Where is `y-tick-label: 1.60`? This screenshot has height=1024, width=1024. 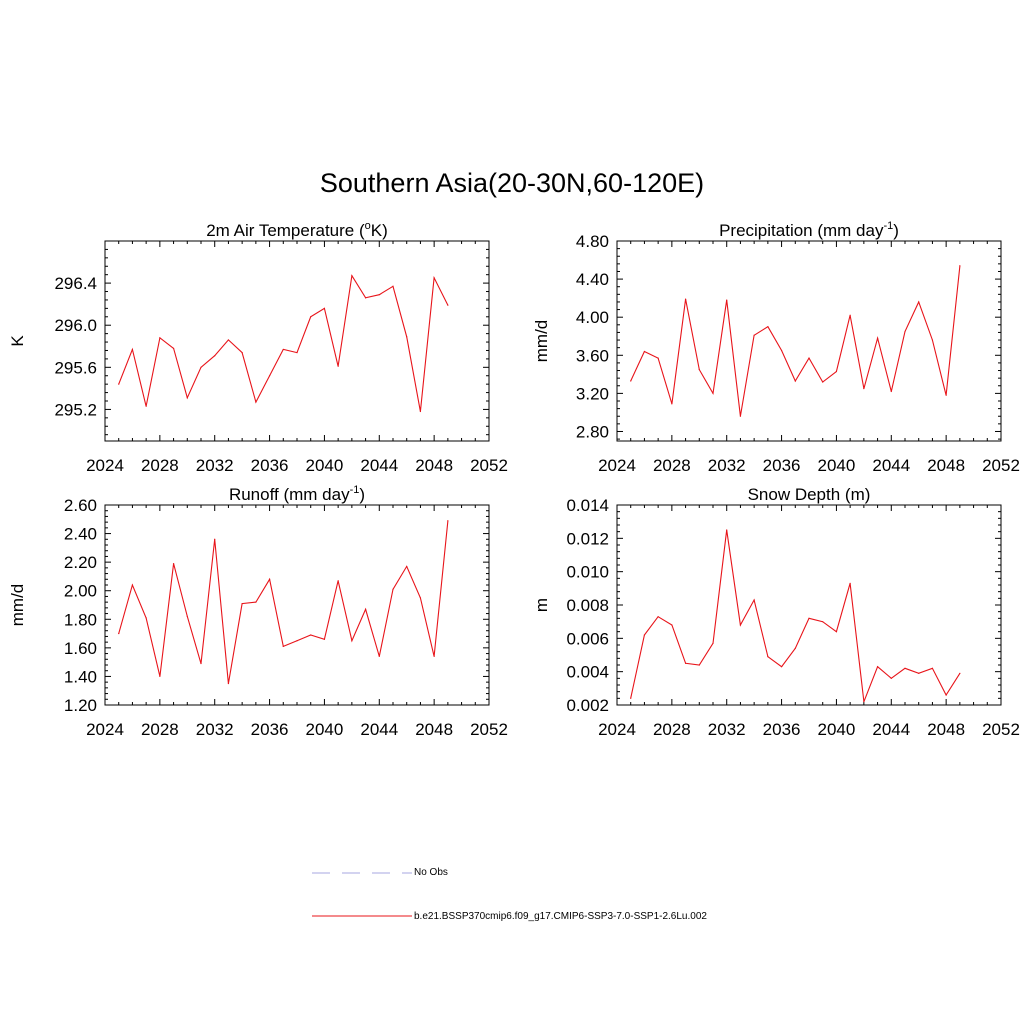
y-tick-label: 1.60 is located at coordinates (80, 648).